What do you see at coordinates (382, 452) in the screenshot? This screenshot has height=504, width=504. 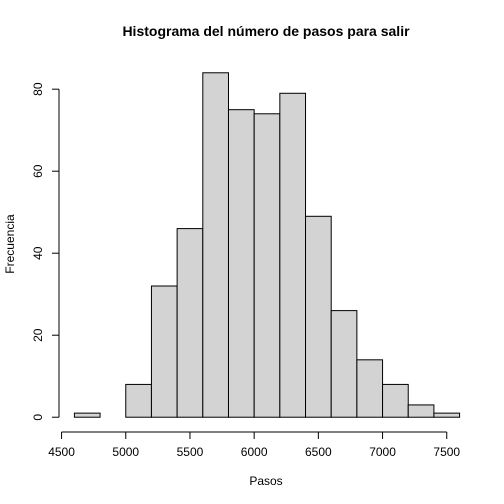 I see `x-tick-label: 7000` at bounding box center [382, 452].